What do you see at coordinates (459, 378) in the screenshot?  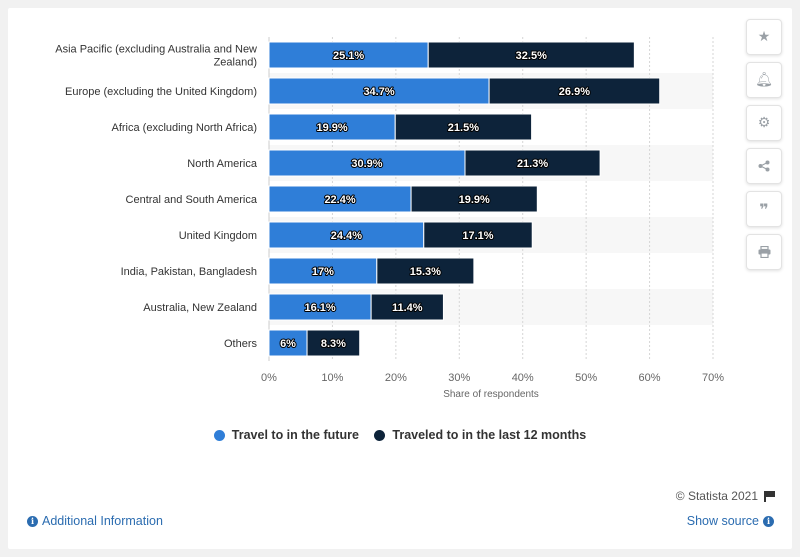 I see `x-tick-label: 30%` at bounding box center [459, 378].